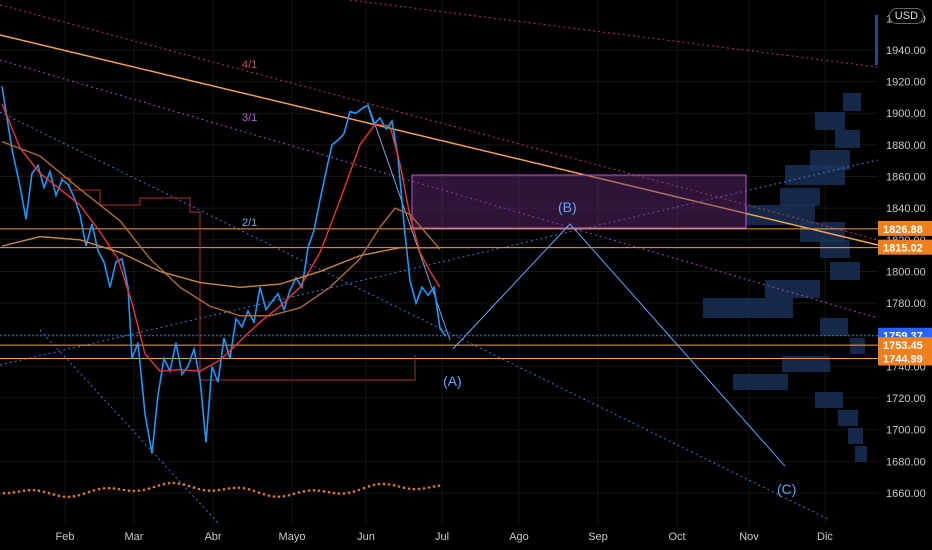  I want to click on x-tick-label: Dic, so click(825, 537).